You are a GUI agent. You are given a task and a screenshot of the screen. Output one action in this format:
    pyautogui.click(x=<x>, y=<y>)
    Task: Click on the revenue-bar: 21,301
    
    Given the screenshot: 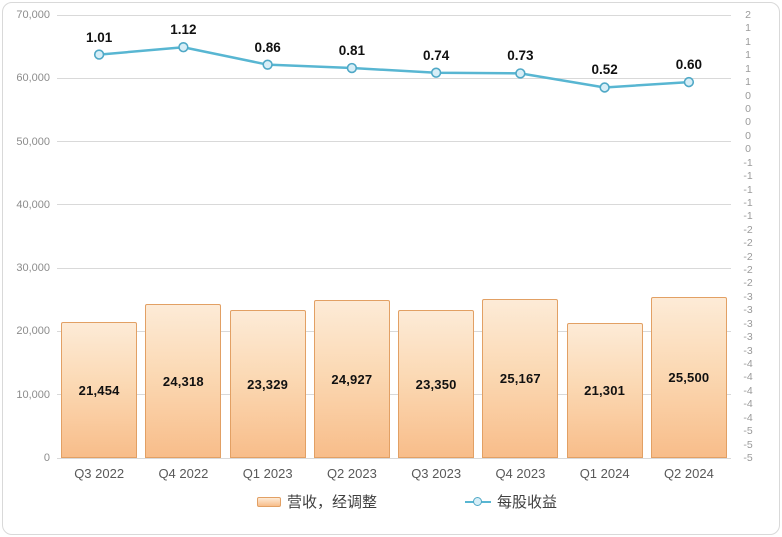 What is the action you would take?
    pyautogui.click(x=604, y=390)
    